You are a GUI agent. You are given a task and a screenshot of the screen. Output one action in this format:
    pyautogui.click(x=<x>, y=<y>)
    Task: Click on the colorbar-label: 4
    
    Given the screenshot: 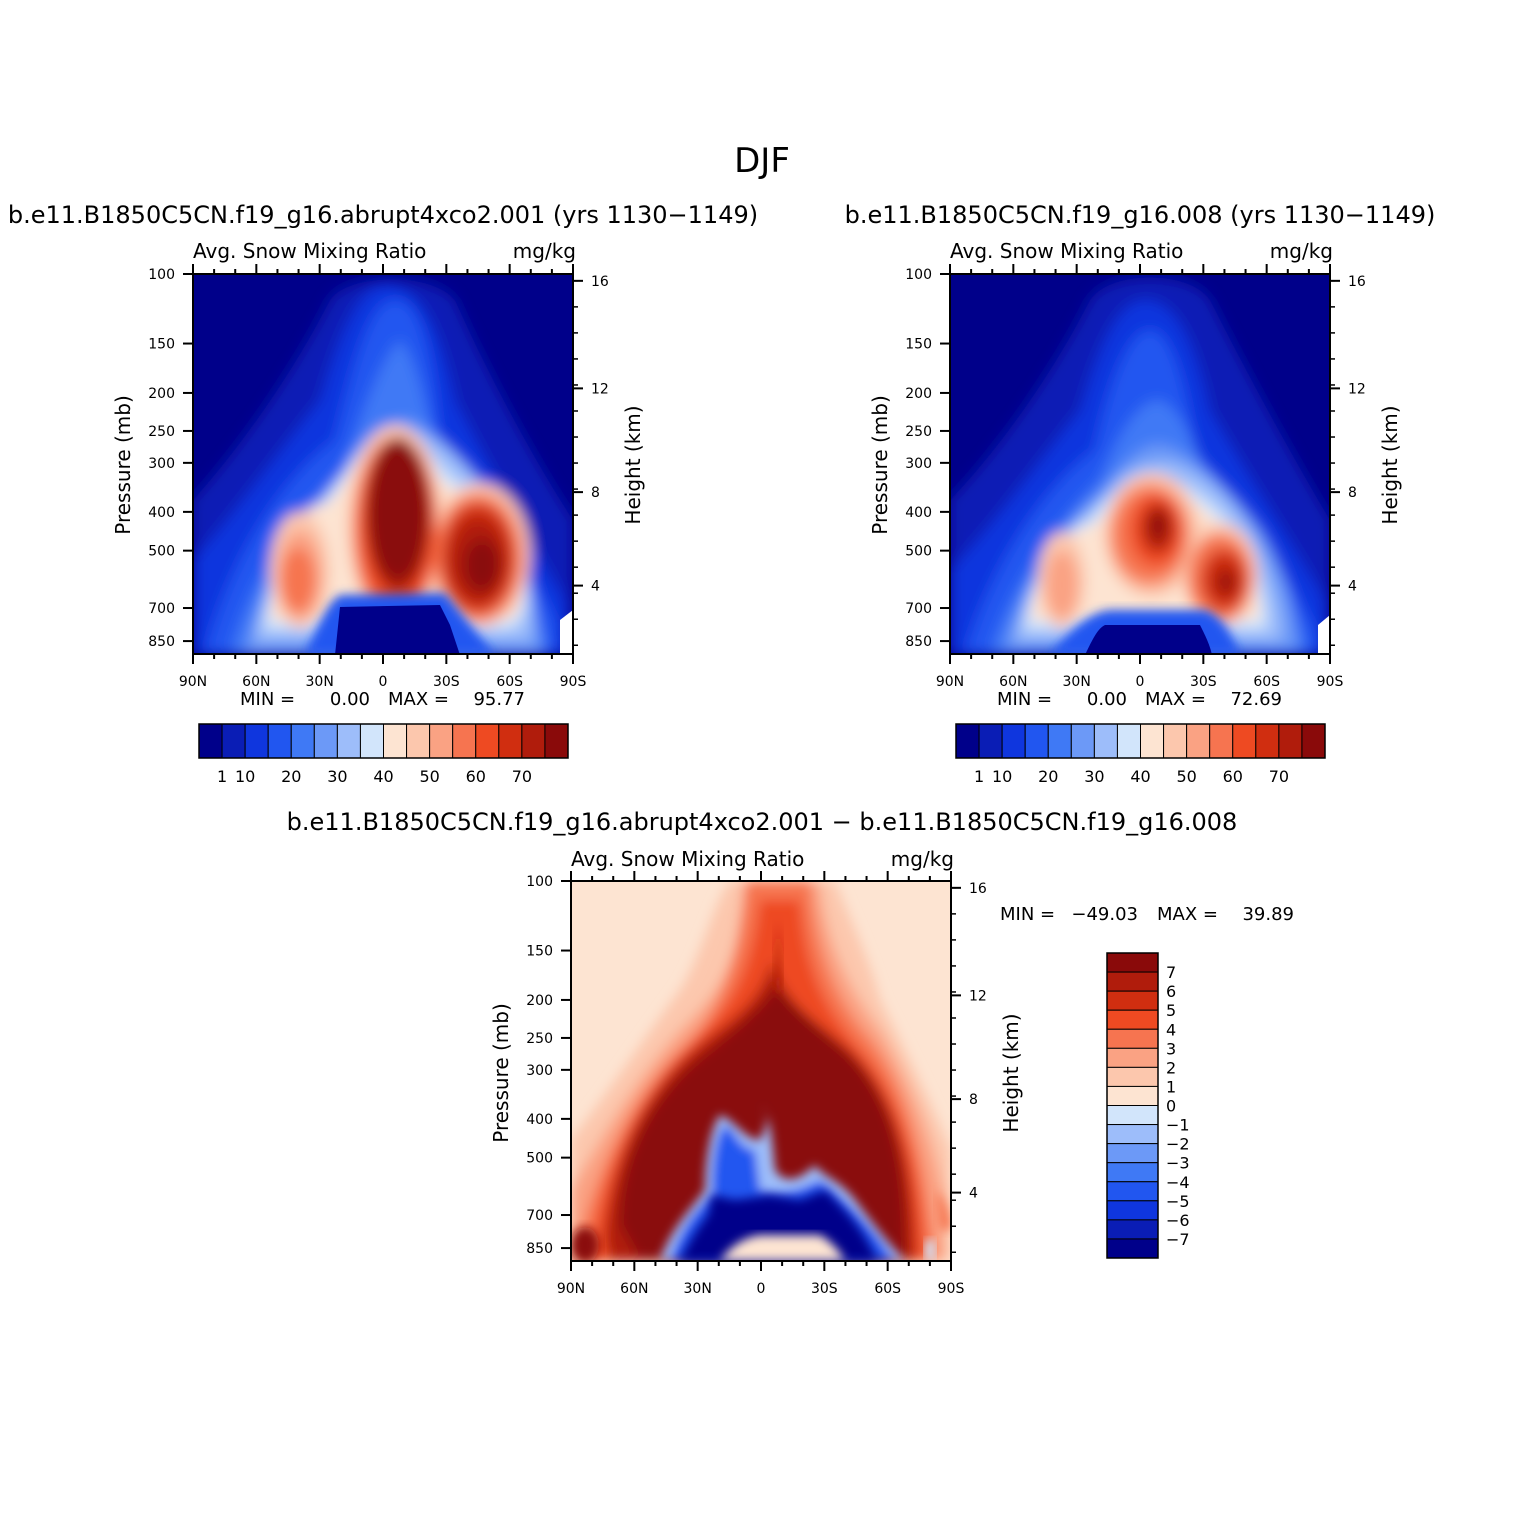 What is the action you would take?
    pyautogui.click(x=1171, y=1029)
    